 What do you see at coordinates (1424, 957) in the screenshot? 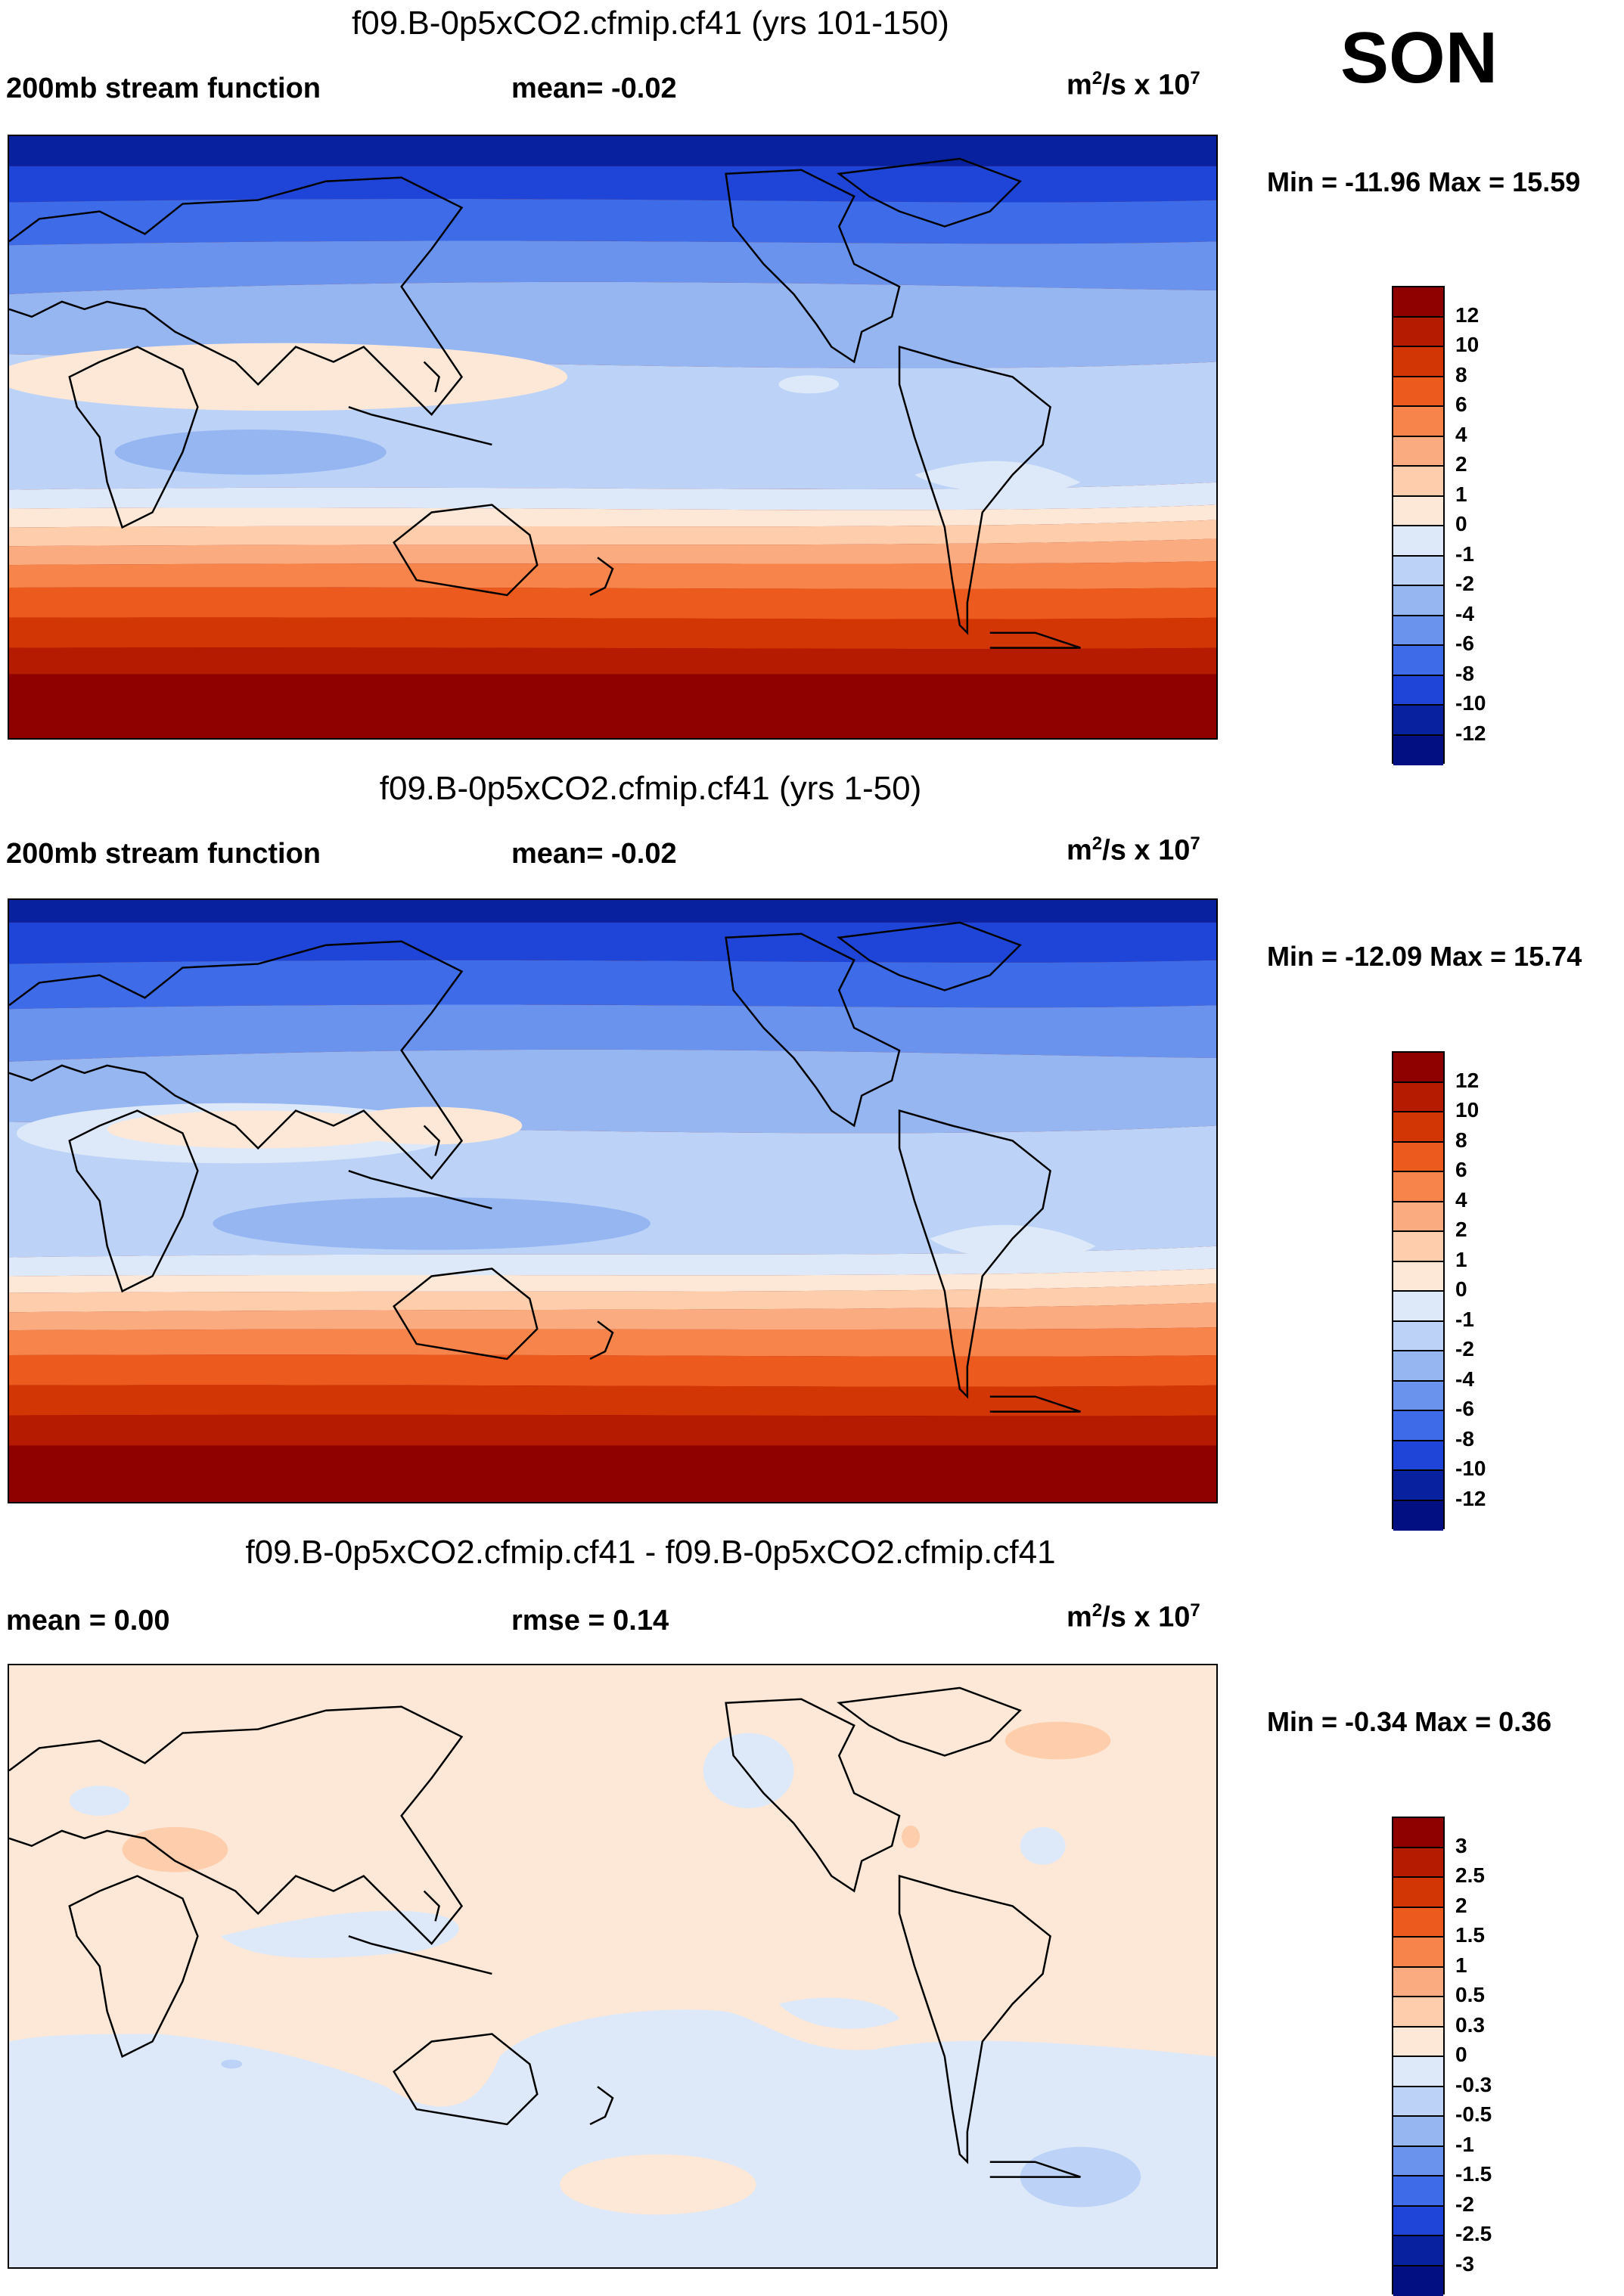
I see `panel2-minmax: Min = -12.09 Max = 15.74` at bounding box center [1424, 957].